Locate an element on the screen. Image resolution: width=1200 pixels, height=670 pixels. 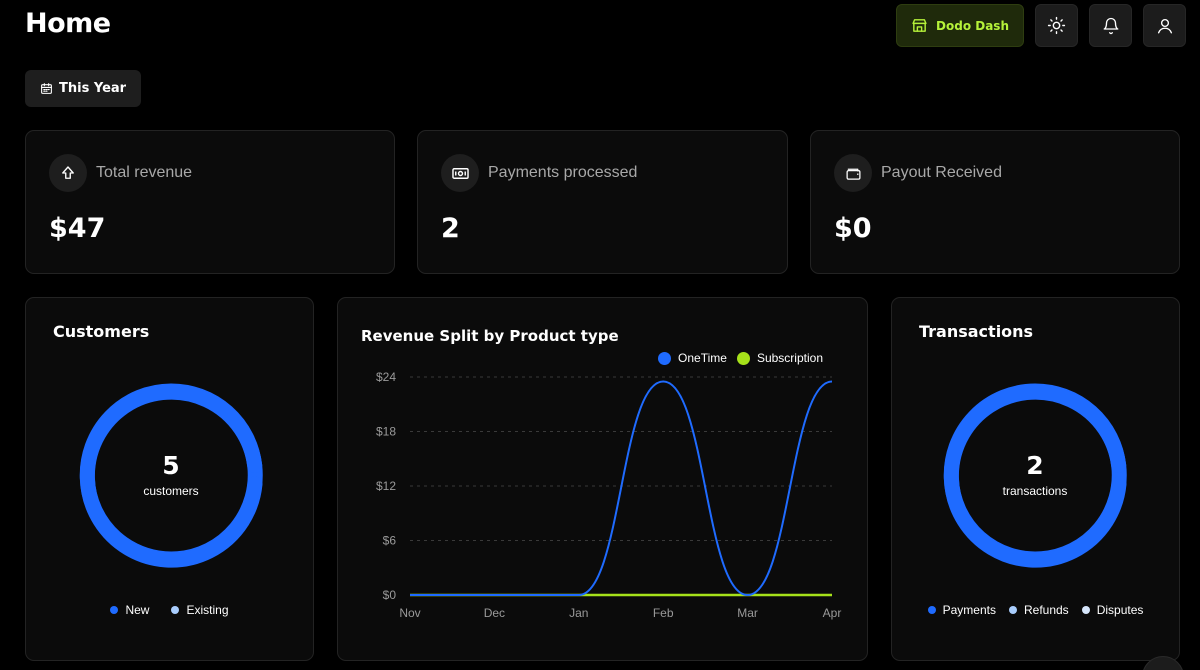
brand-label: Dodo Dash is located at coordinates (972, 25).